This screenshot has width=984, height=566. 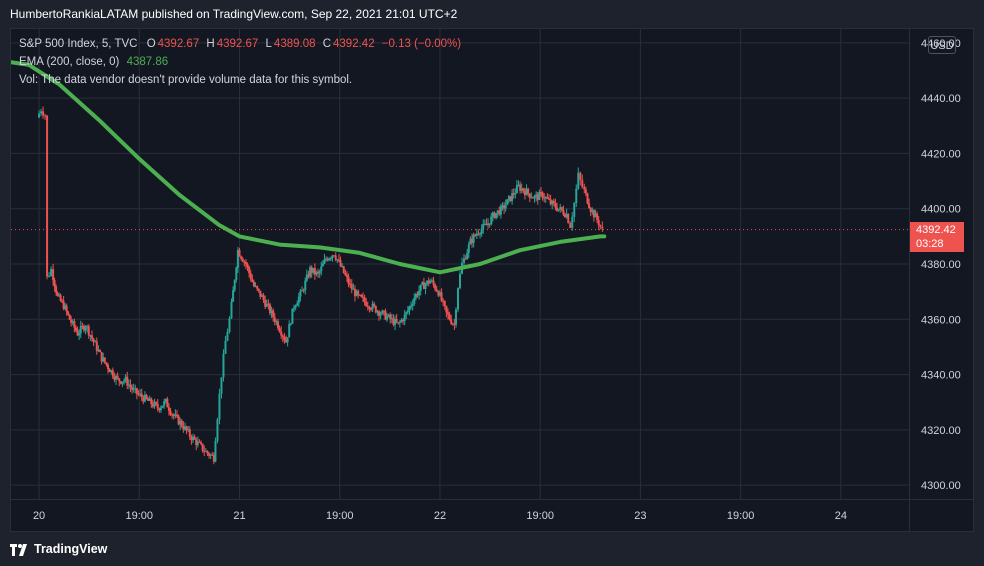 I want to click on low-label: L, so click(x=268, y=44).